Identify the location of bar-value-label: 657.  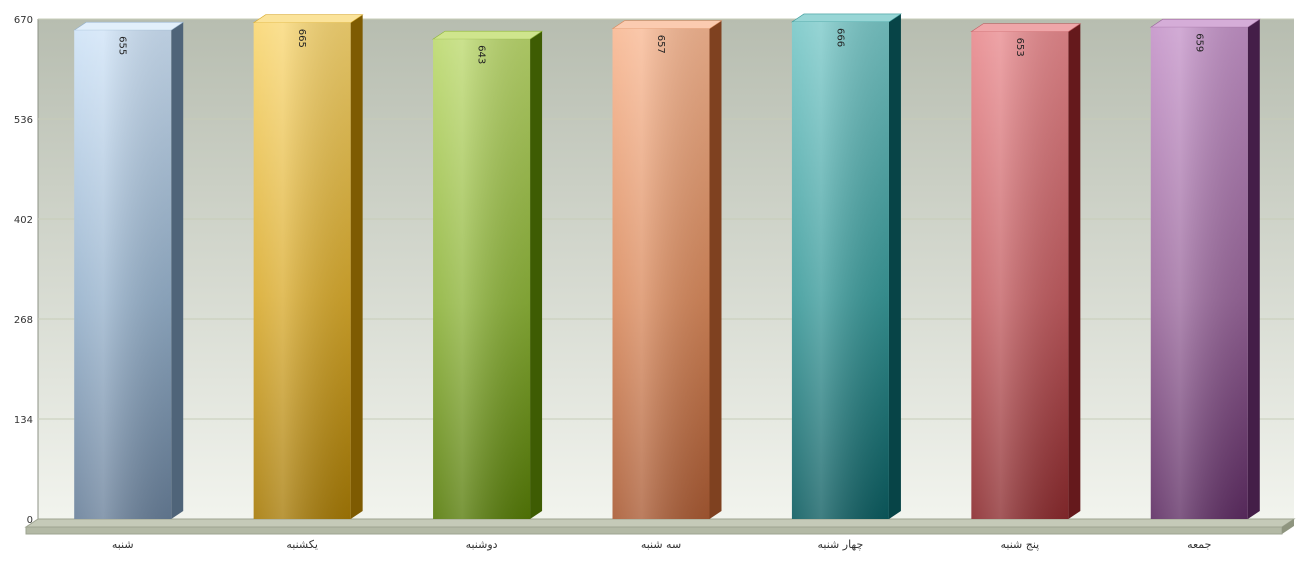
(660, 44).